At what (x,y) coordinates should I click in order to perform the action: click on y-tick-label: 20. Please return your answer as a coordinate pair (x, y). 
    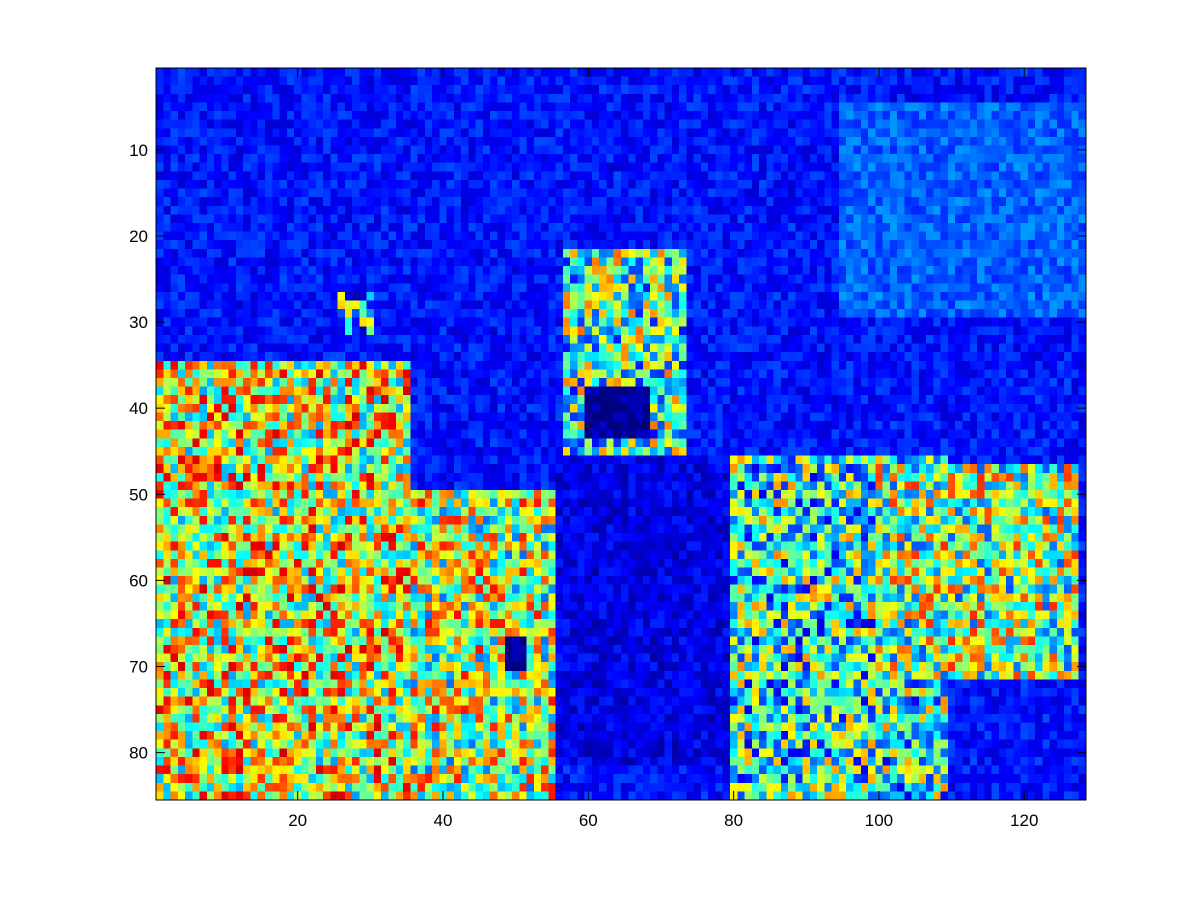
    Looking at the image, I should click on (138, 236).